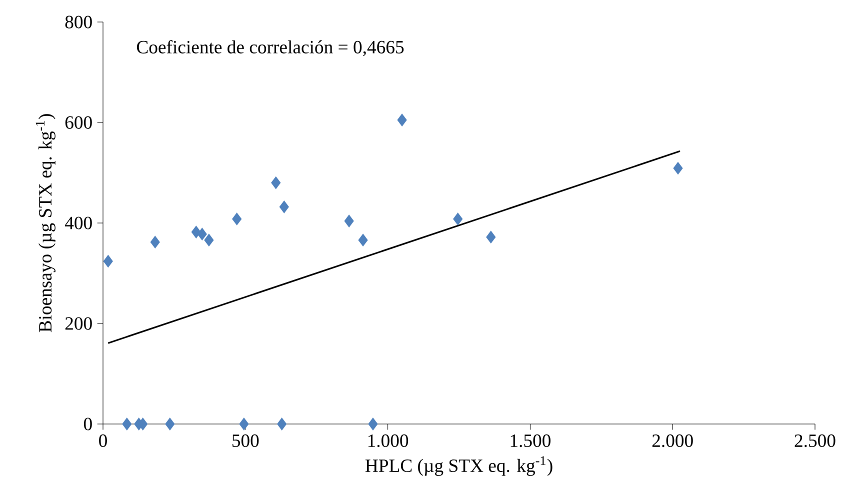  I want to click on x-tick-label: 0, so click(103, 441).